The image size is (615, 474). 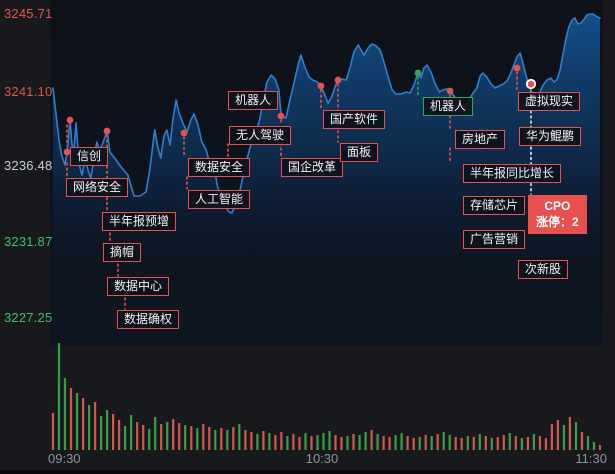 I want to click on sector-label-line: 涨停：2, so click(x=557, y=222).